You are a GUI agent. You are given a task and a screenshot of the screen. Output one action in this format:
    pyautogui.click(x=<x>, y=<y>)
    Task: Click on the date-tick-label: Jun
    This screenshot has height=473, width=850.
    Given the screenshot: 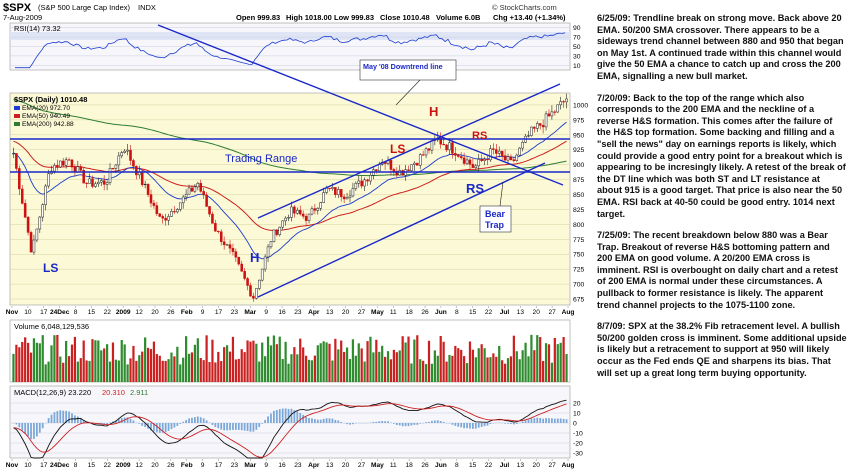 What is the action you would take?
    pyautogui.click(x=441, y=465)
    